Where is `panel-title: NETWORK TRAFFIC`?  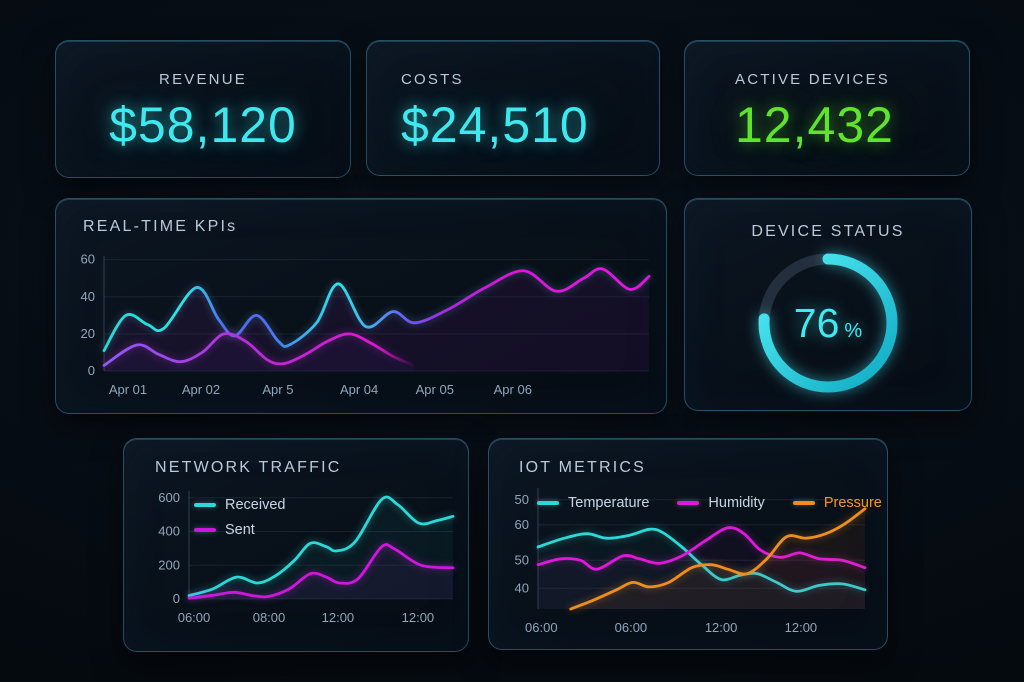
panel-title: NETWORK TRAFFIC is located at coordinates (248, 467).